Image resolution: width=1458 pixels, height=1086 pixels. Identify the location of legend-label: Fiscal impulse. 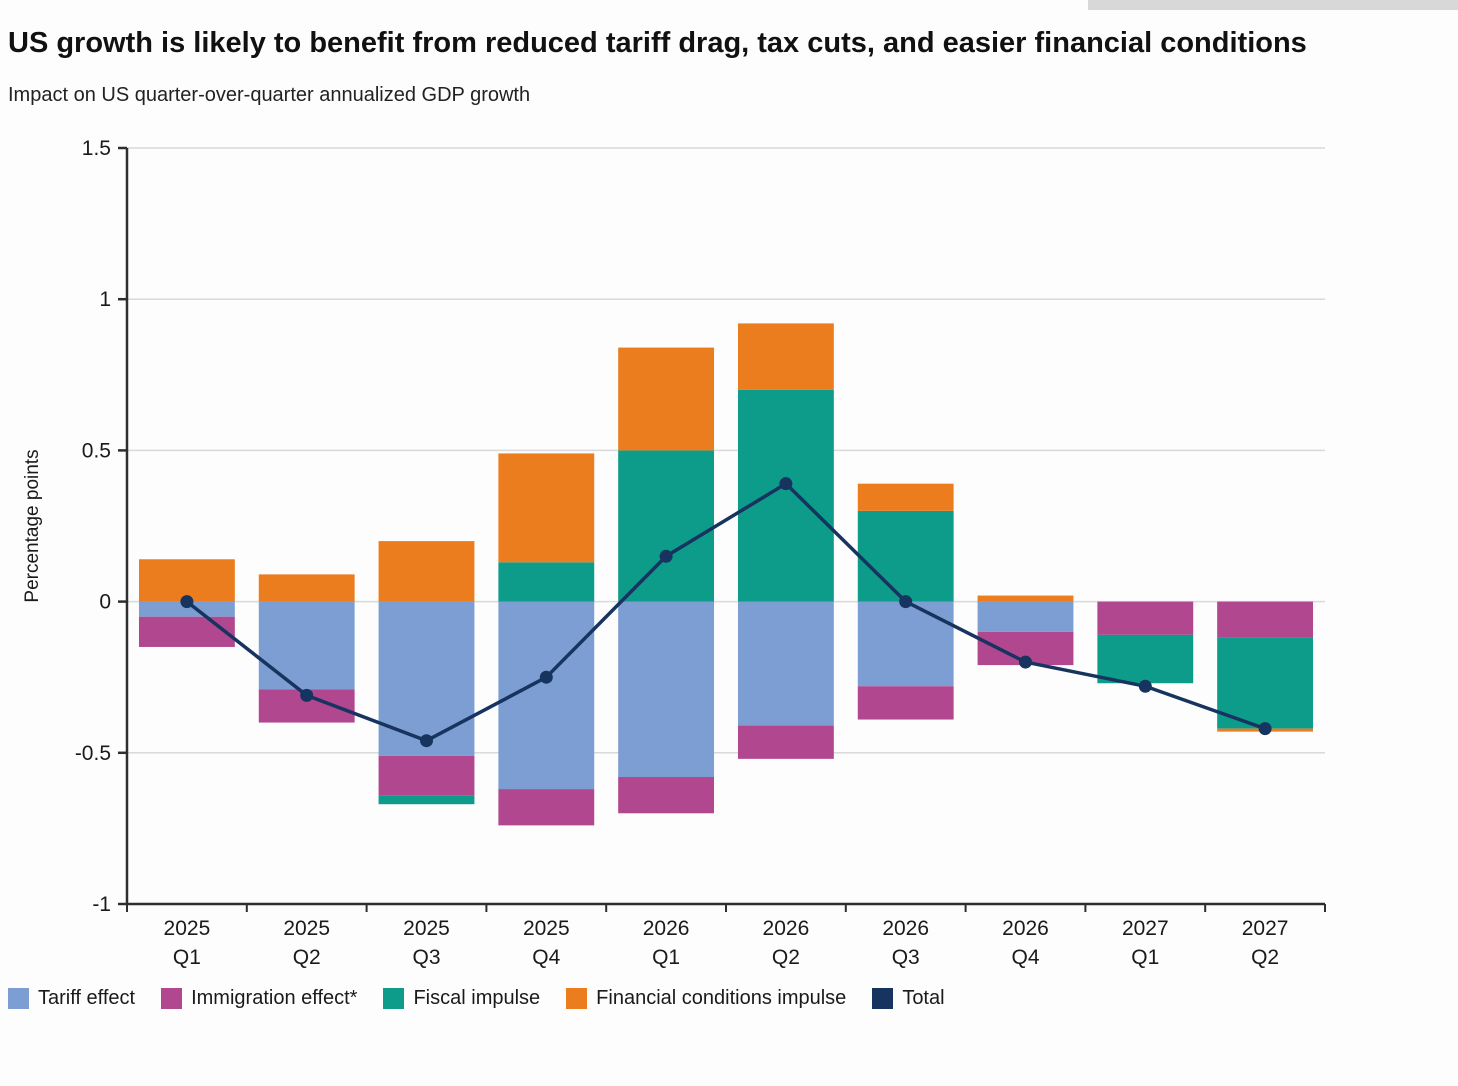
(477, 997).